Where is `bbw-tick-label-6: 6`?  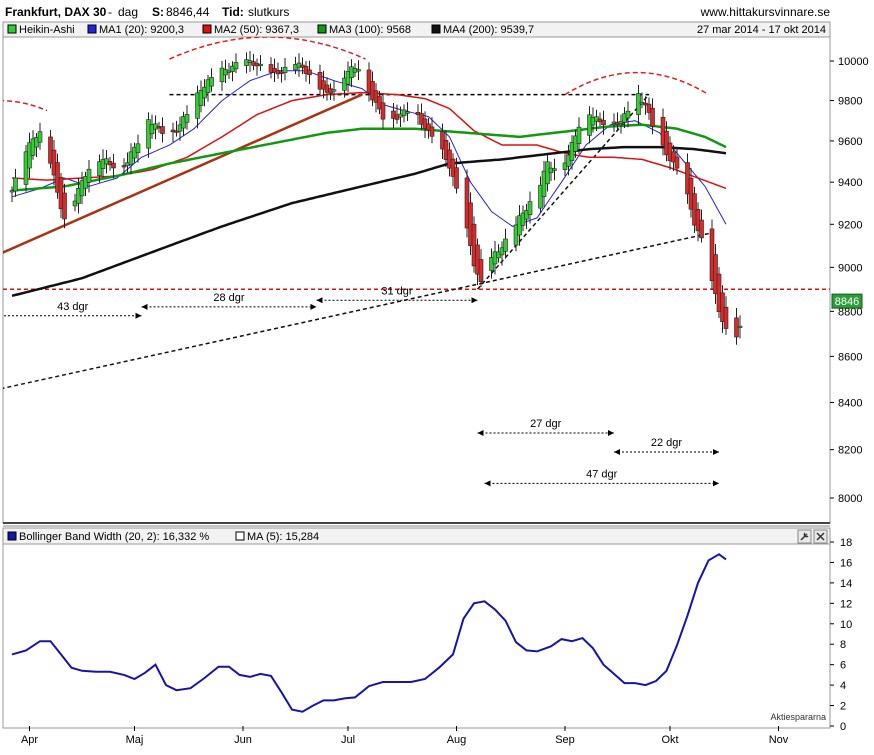
bbw-tick-label-6: 6 is located at coordinates (843, 666).